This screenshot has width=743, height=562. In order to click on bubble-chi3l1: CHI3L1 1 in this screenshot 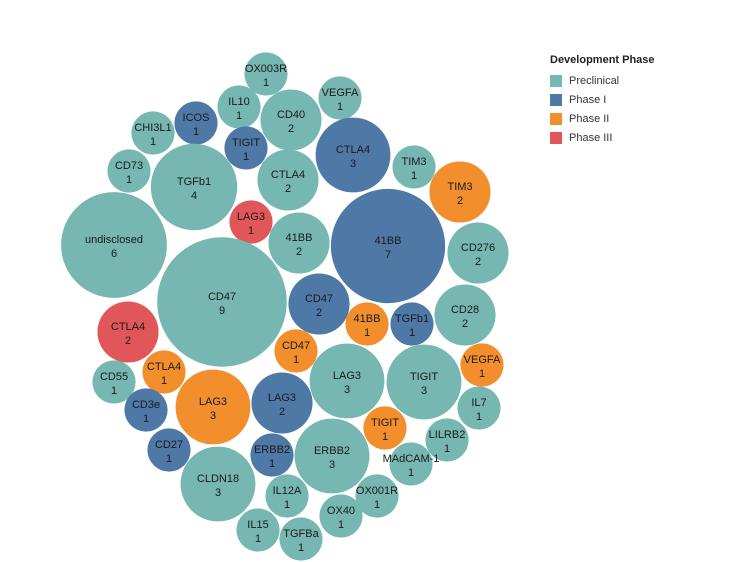, I will do `click(153, 133)`.